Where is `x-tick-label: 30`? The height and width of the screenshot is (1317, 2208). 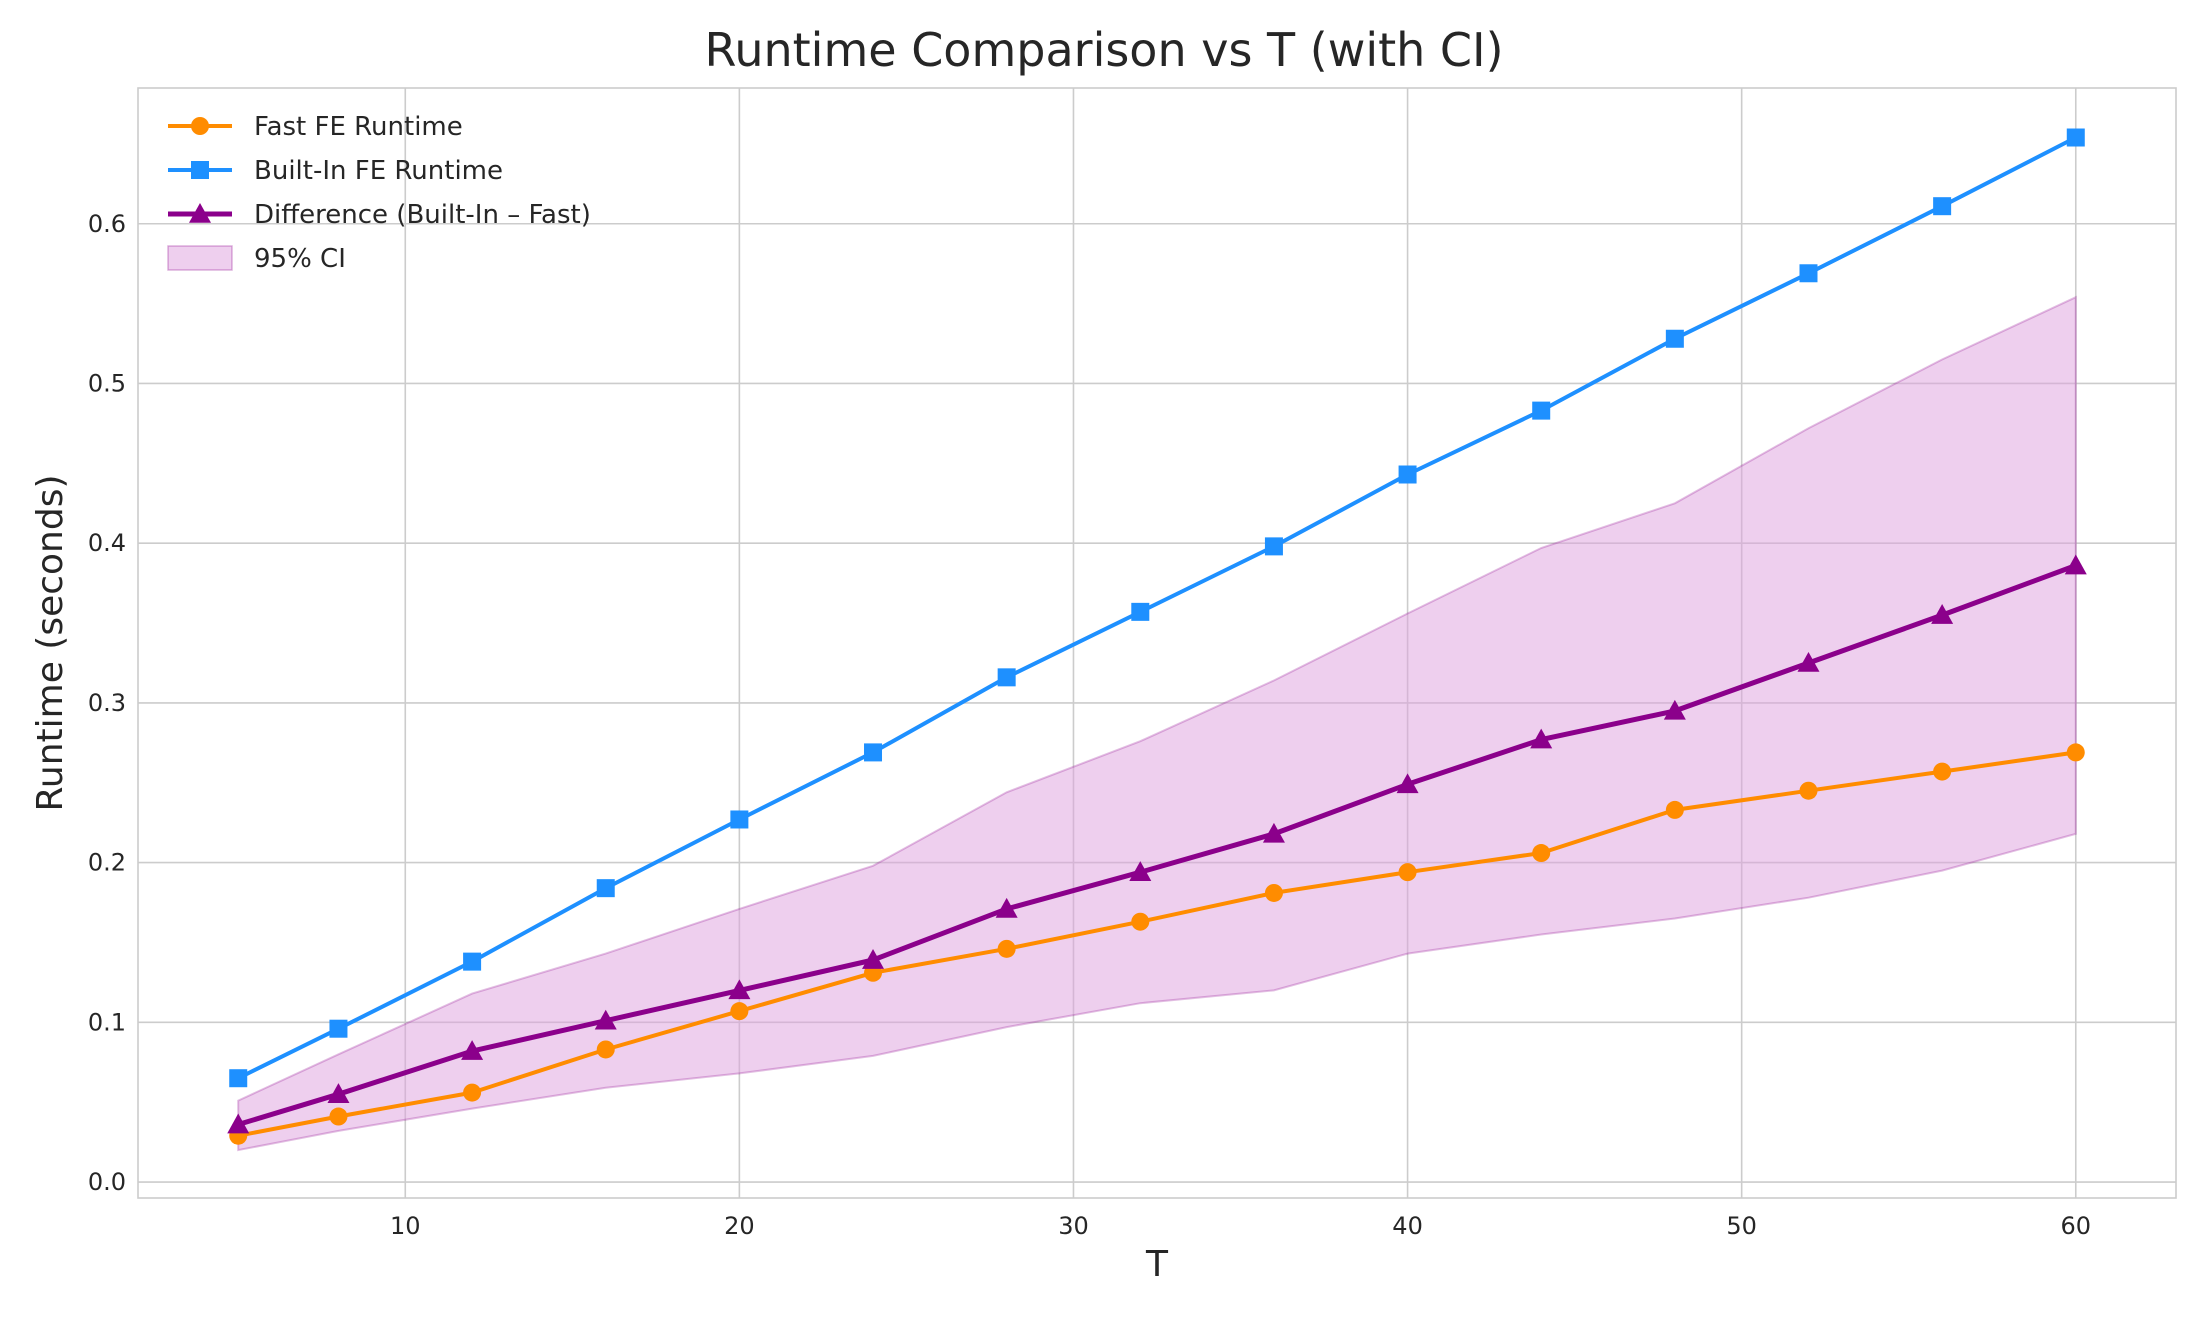
x-tick-label: 30 is located at coordinates (1073, 1226).